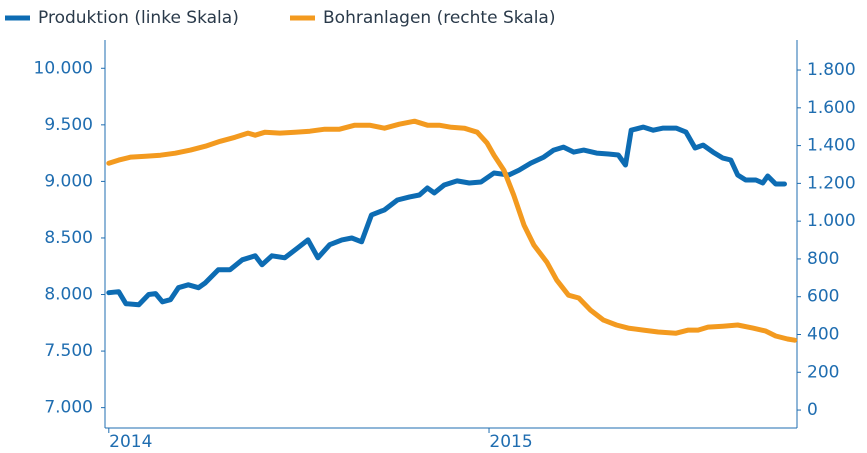  What do you see at coordinates (68, 125) in the screenshot?
I see `y-tick-label: 9.500` at bounding box center [68, 125].